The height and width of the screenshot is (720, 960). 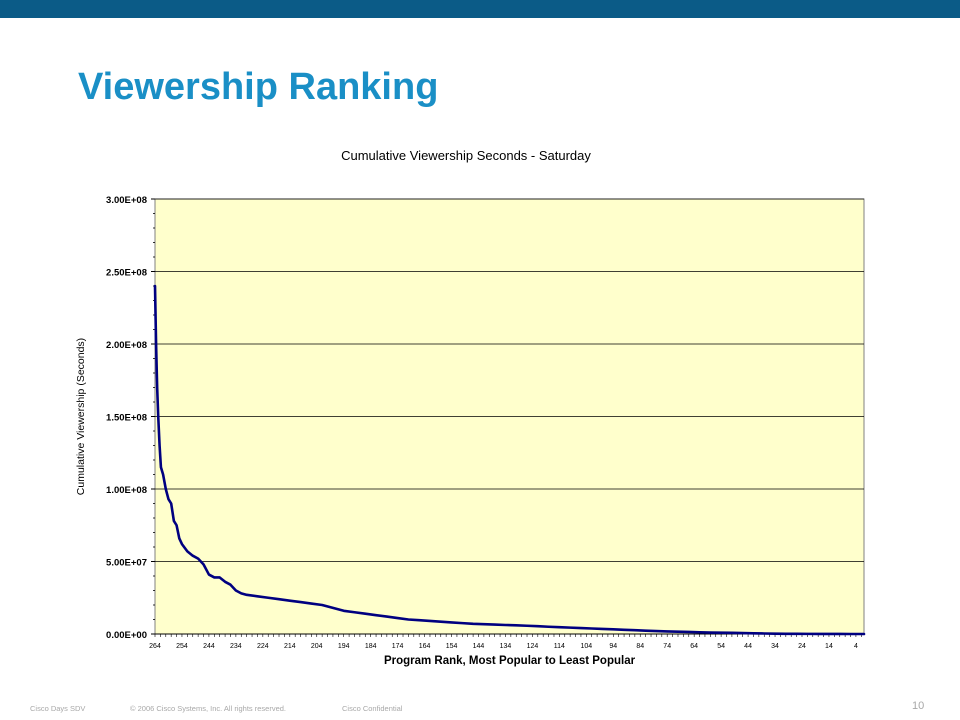 I want to click on x-tick-label: 174, so click(x=398, y=646).